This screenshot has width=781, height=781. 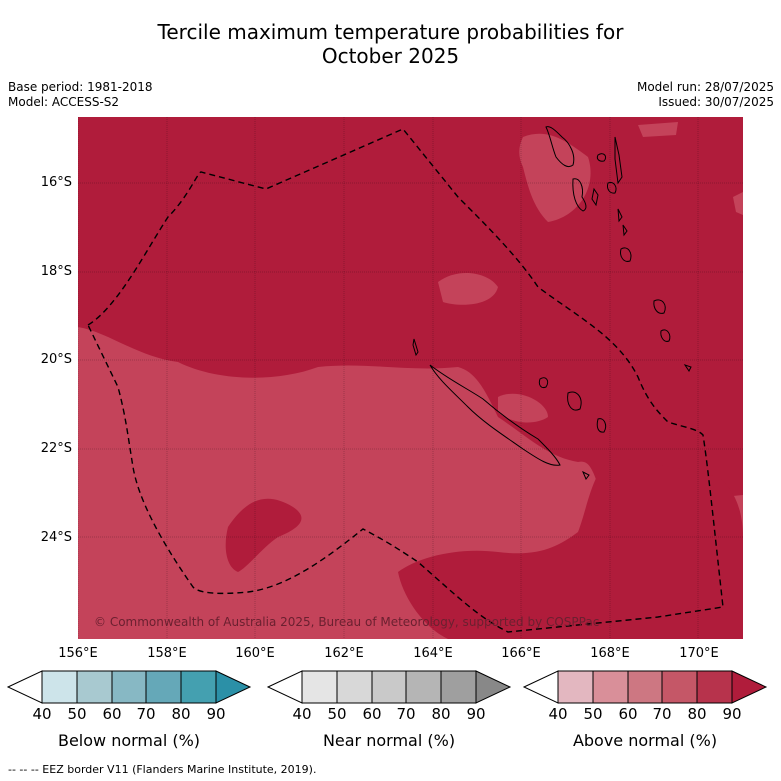 What do you see at coordinates (476, 714) in the screenshot?
I see `near-tick-90: 90` at bounding box center [476, 714].